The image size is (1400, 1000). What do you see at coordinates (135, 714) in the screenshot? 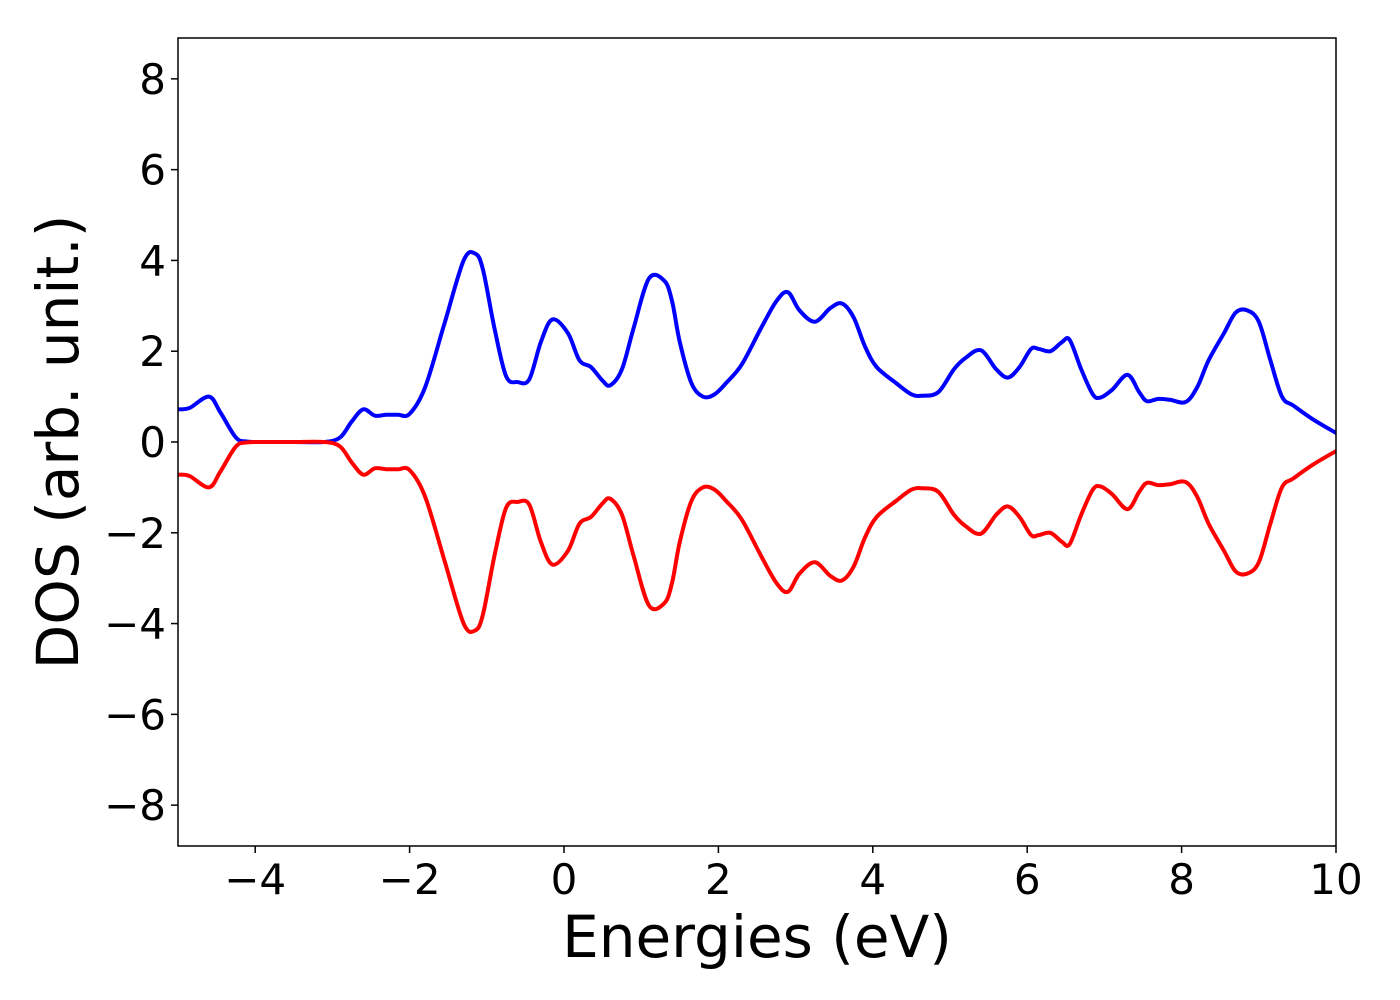
I see `y-tick-label: −6` at bounding box center [135, 714].